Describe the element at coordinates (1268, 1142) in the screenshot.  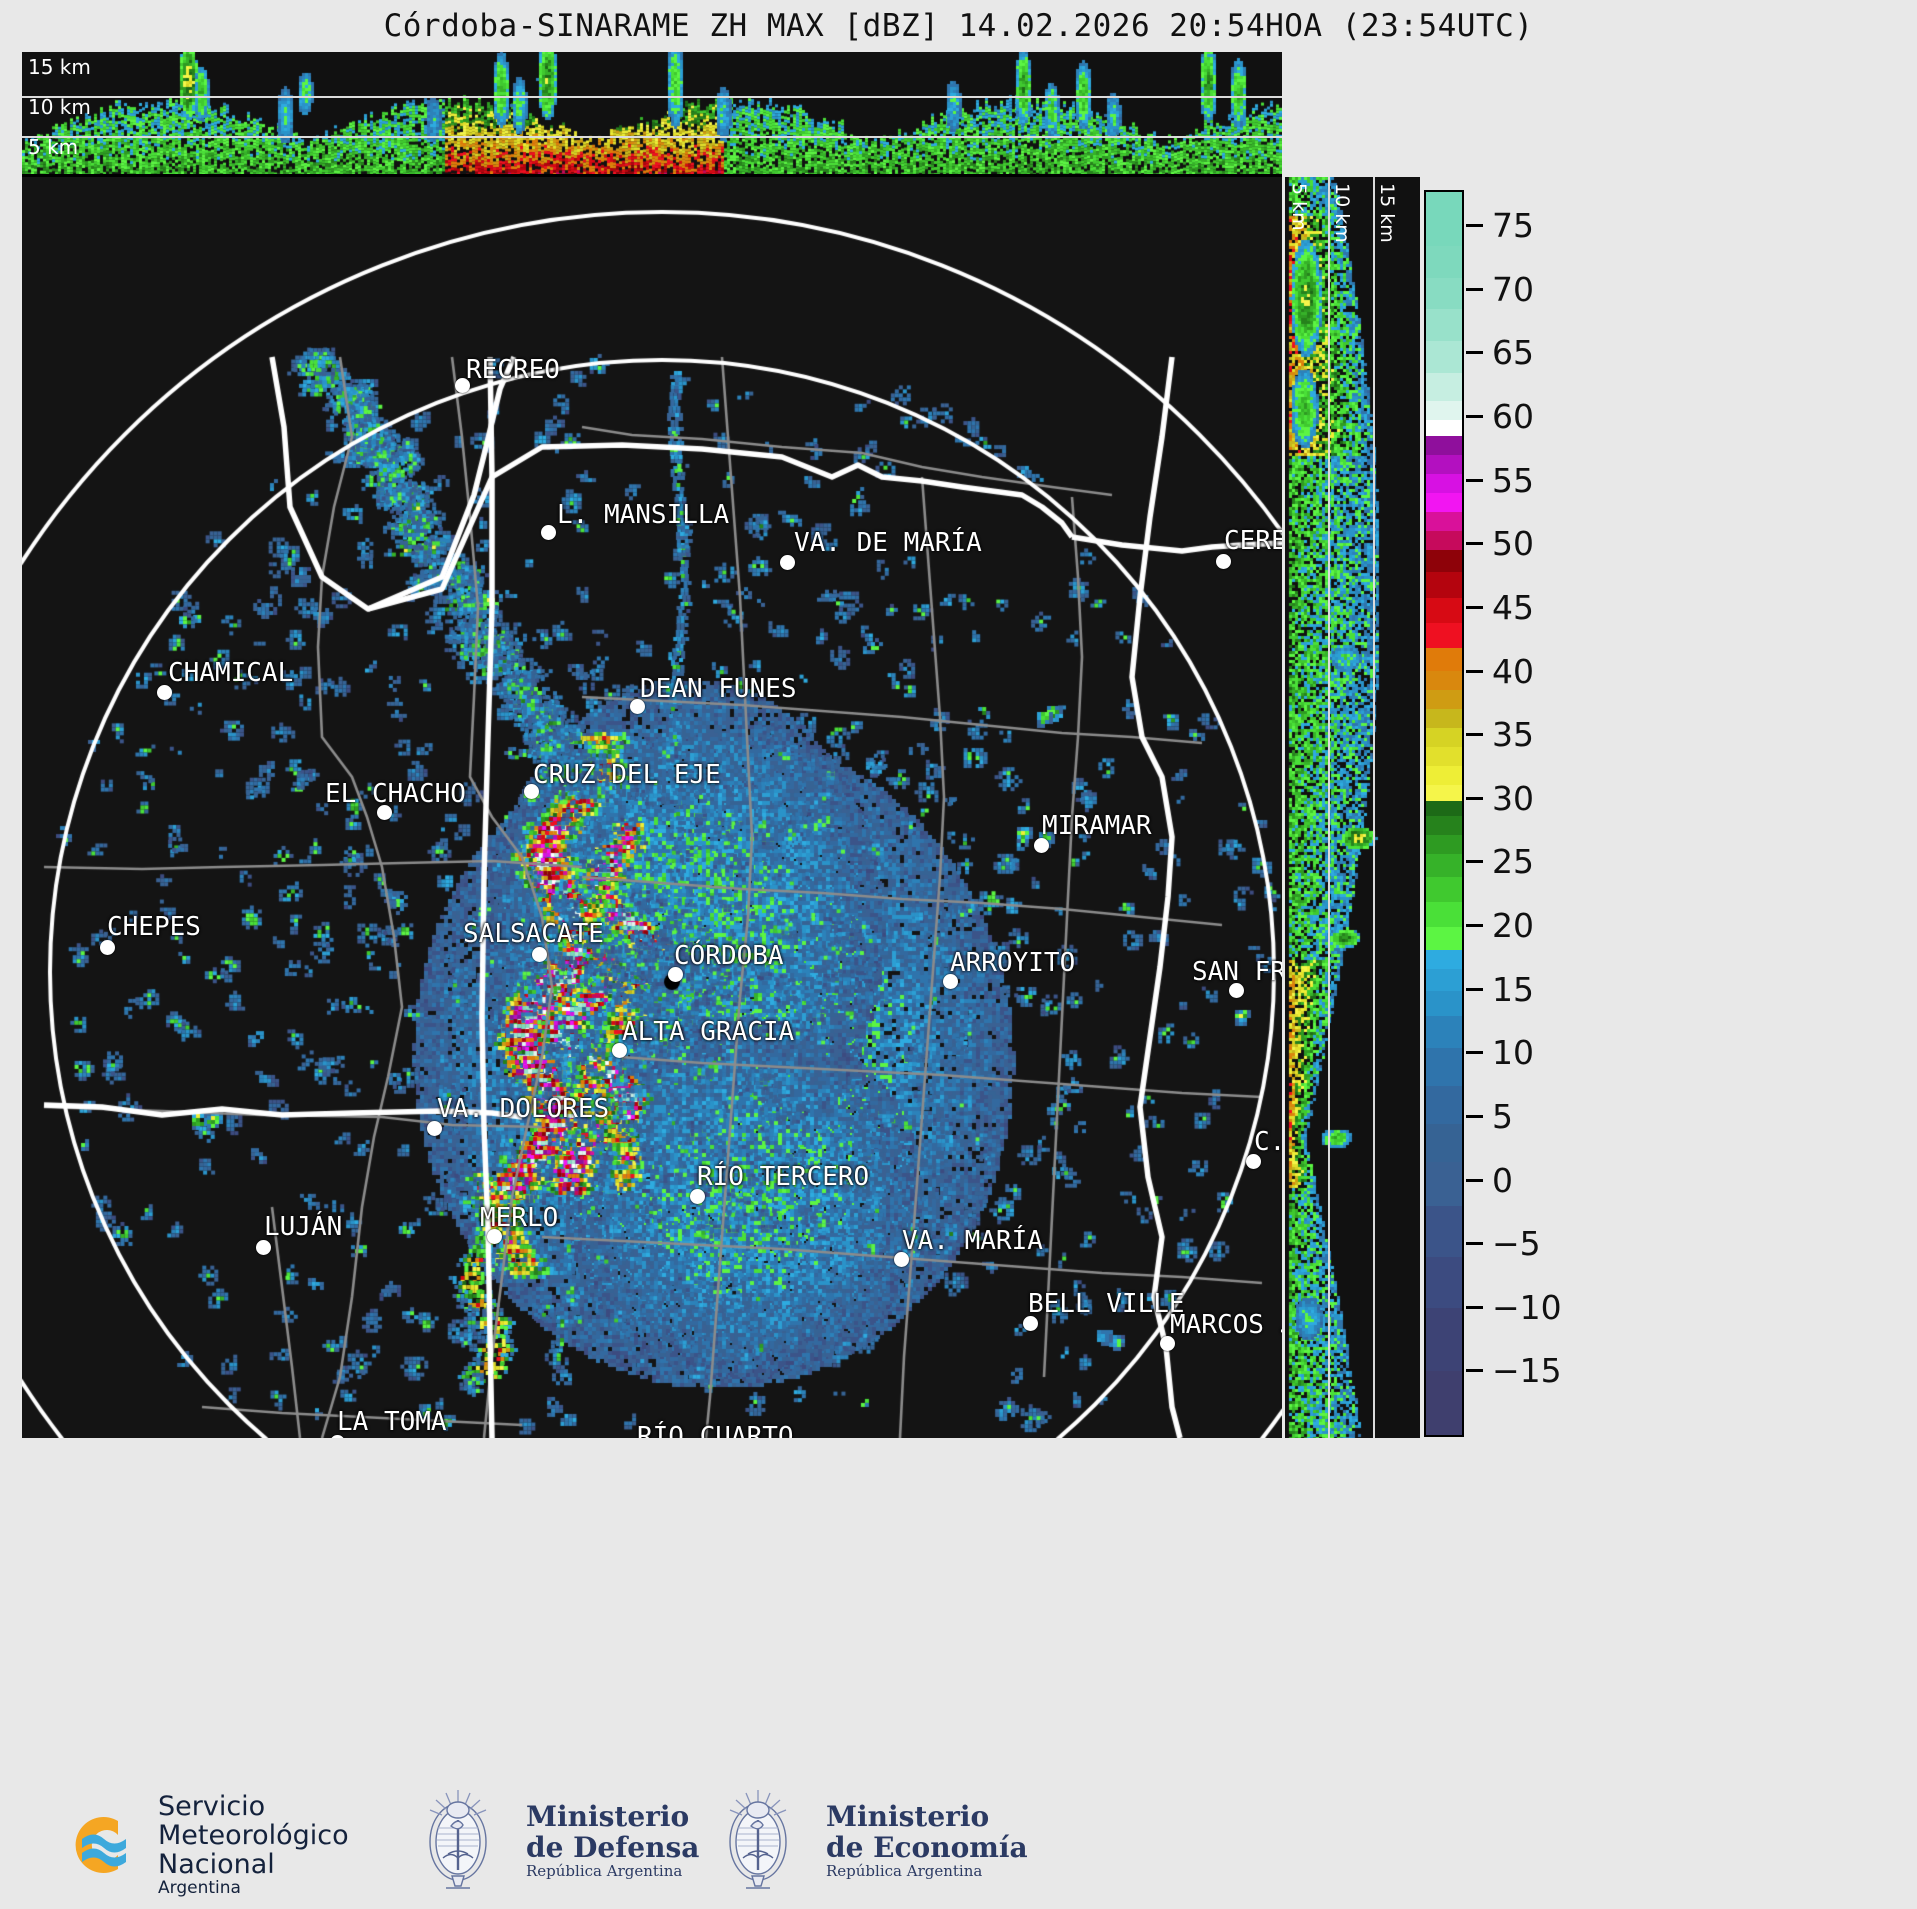
I see `city-label: C. P` at that location.